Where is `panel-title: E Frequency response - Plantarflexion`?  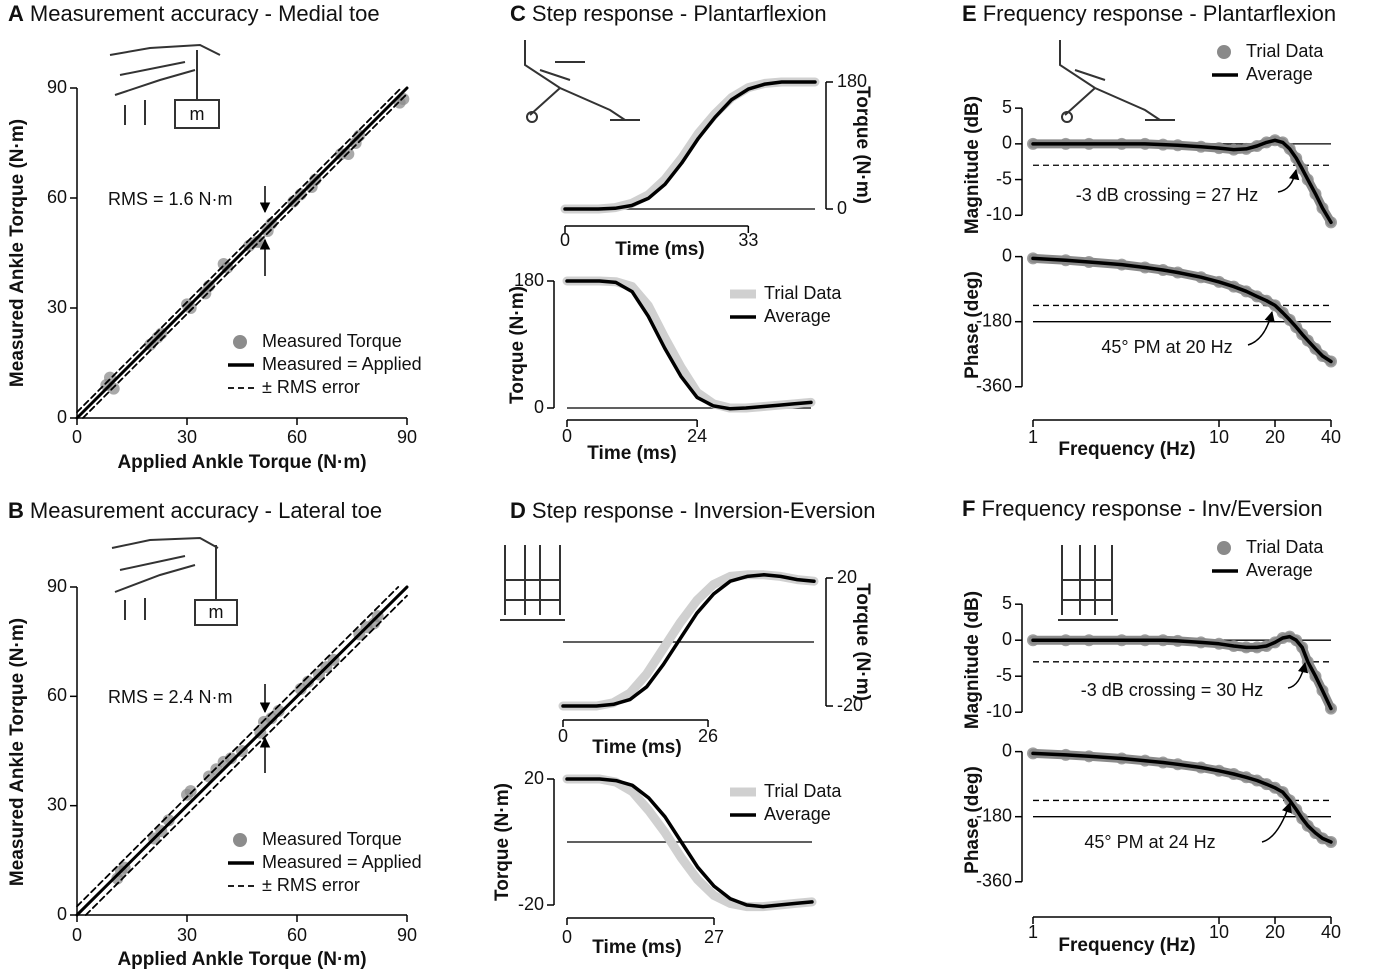 panel-title: E Frequency response - Plantarflexion is located at coordinates (1149, 13).